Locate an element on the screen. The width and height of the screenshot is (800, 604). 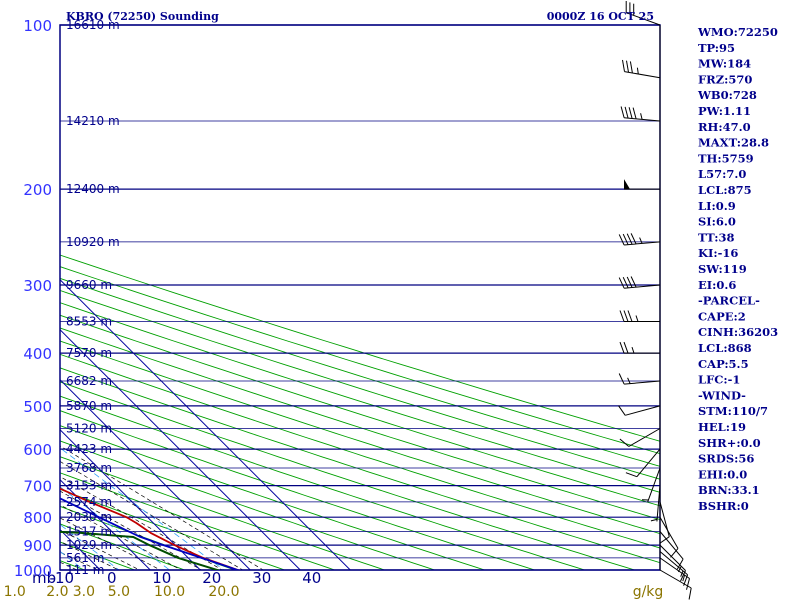
temperature-tick-label: 0 is located at coordinates (112, 578).